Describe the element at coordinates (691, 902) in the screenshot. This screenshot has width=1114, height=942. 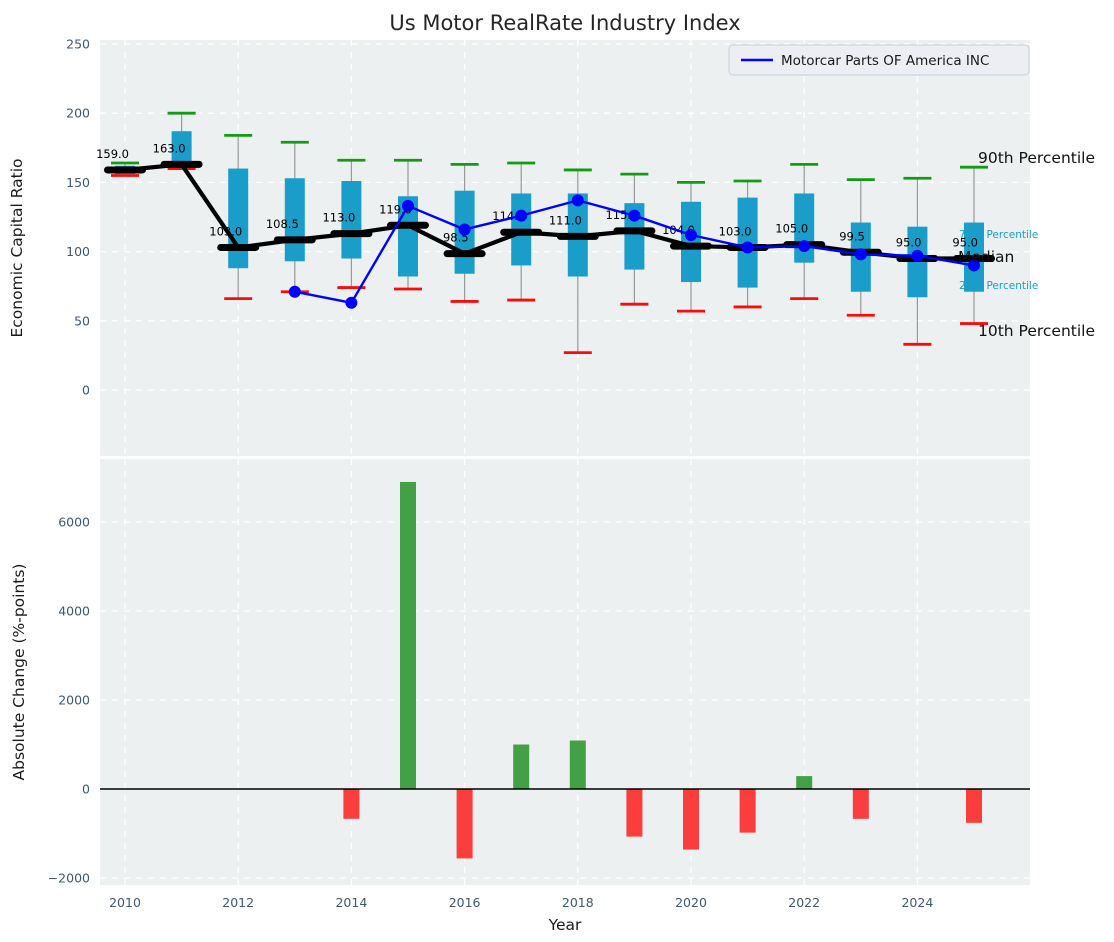
I see `x-tick-label: 2020` at that location.